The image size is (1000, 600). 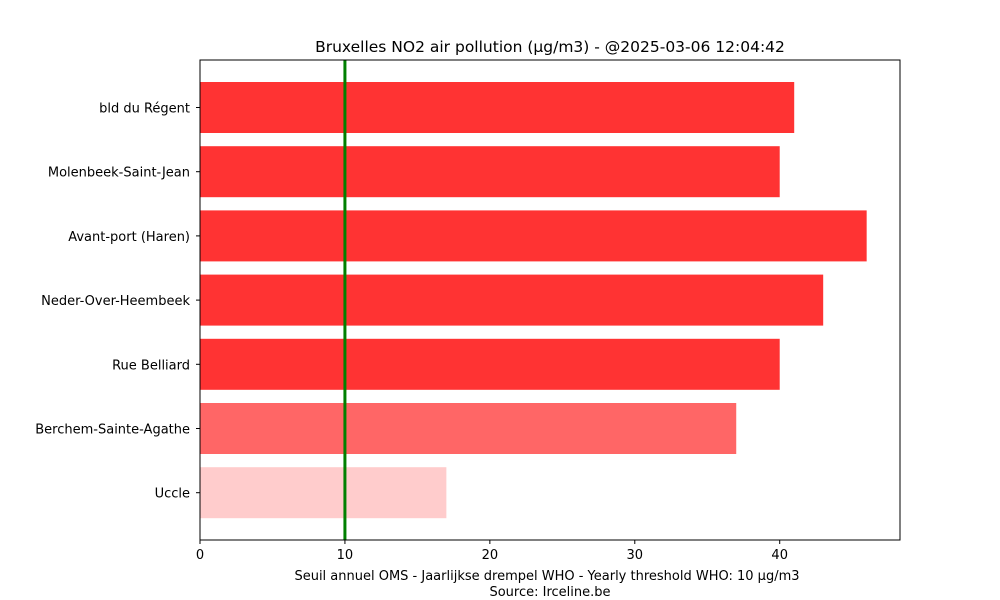 I want to click on x-axis: 0 10 20 30 40, so click(x=492, y=551).